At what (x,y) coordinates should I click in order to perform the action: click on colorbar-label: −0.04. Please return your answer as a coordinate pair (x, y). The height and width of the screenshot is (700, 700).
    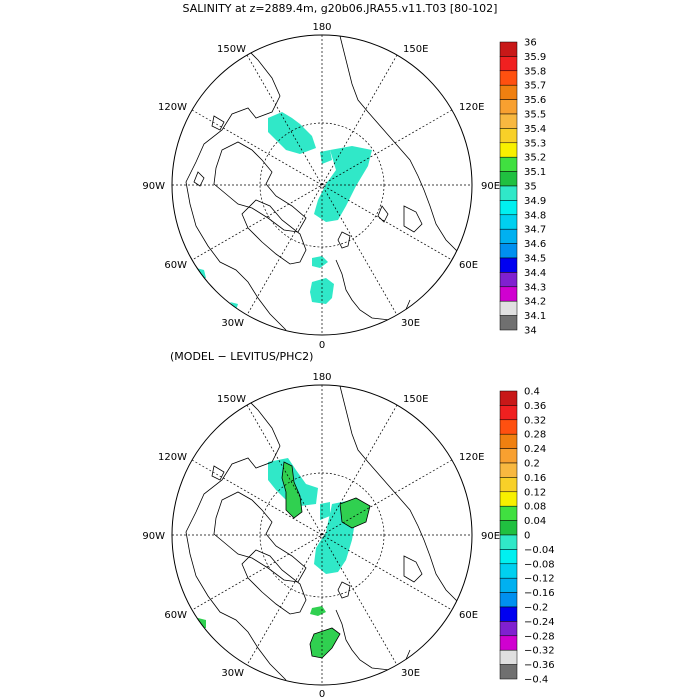
    Looking at the image, I should click on (539, 550).